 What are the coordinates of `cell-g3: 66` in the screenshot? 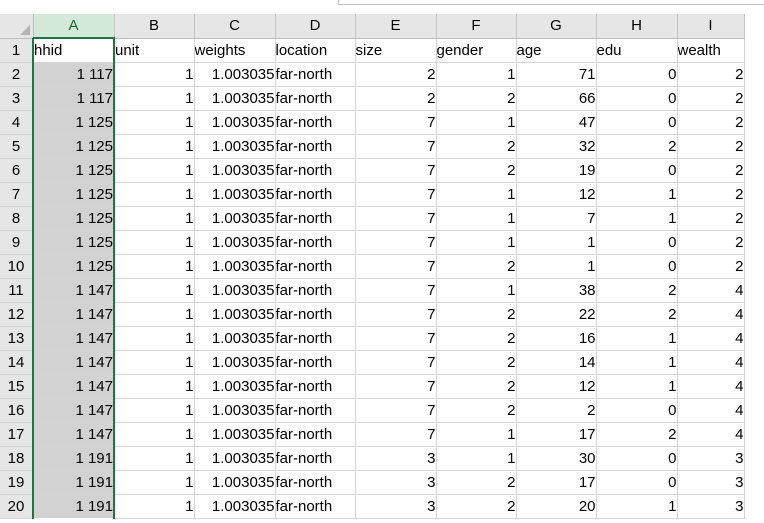 It's located at (556, 98).